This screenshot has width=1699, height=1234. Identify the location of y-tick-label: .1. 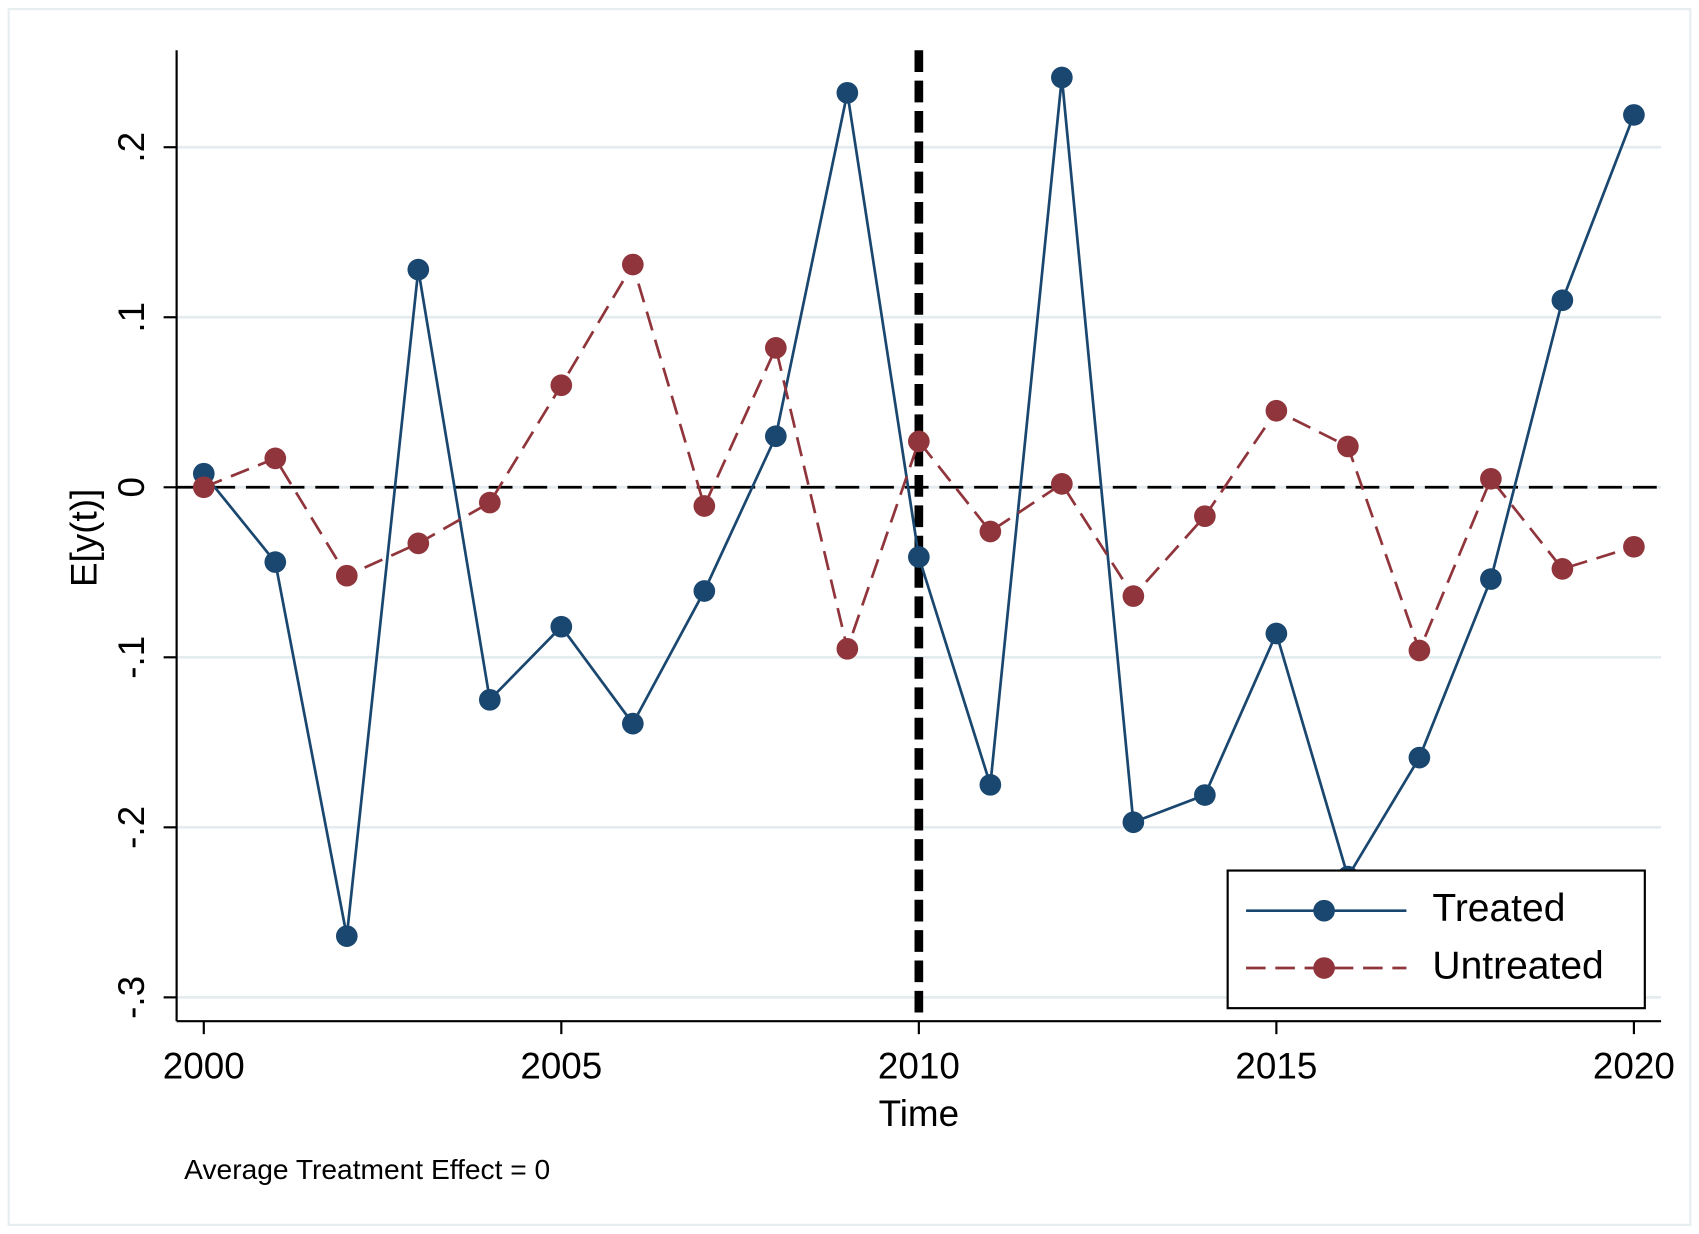
(131, 317).